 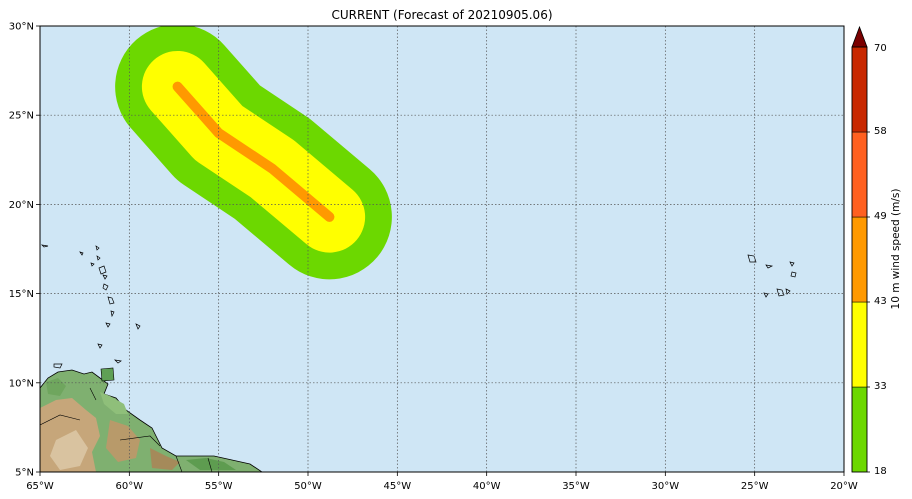 I want to click on lon-tick-label: 35°W, so click(x=576, y=486).